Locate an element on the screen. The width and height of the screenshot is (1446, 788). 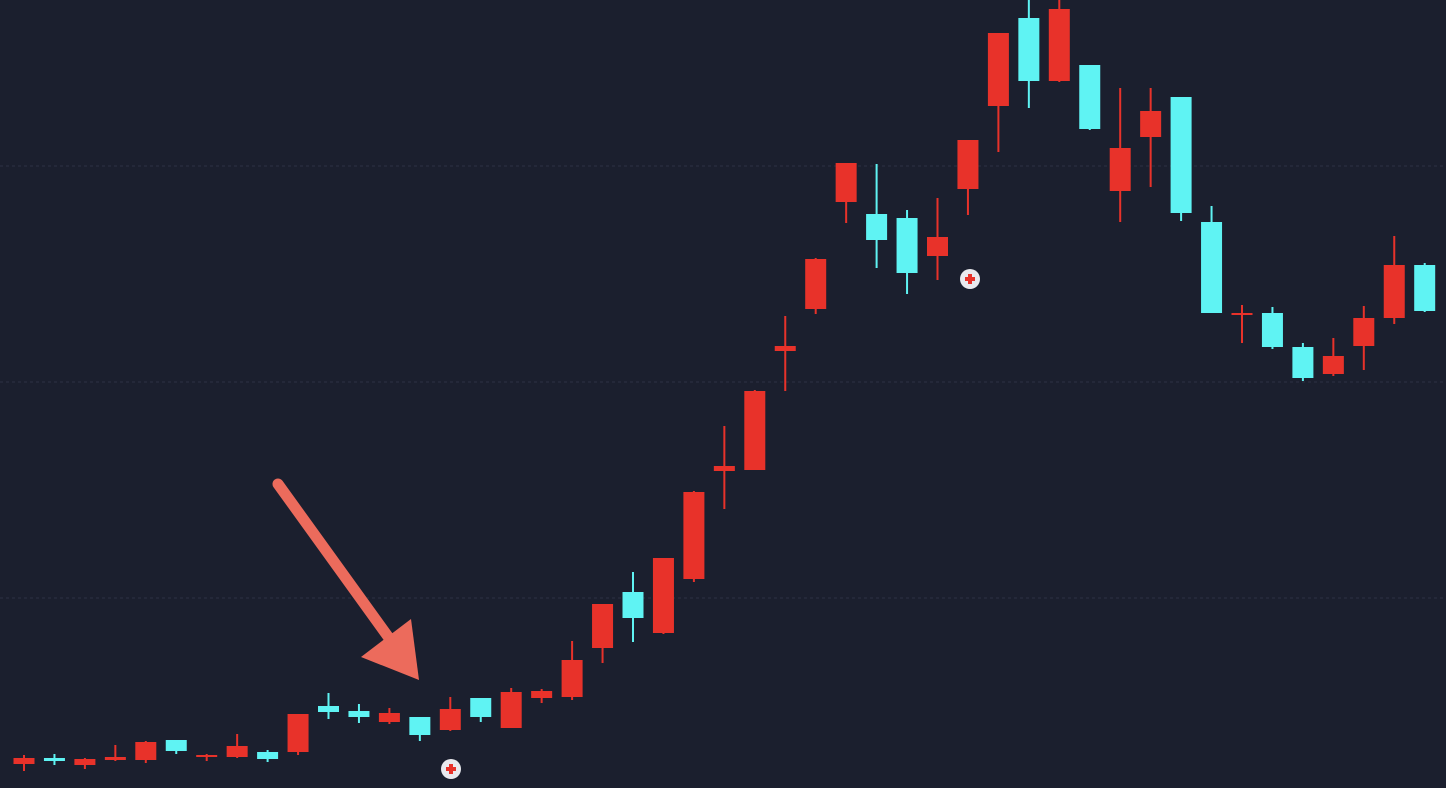
arrow-shaft is located at coordinates (340, 570).